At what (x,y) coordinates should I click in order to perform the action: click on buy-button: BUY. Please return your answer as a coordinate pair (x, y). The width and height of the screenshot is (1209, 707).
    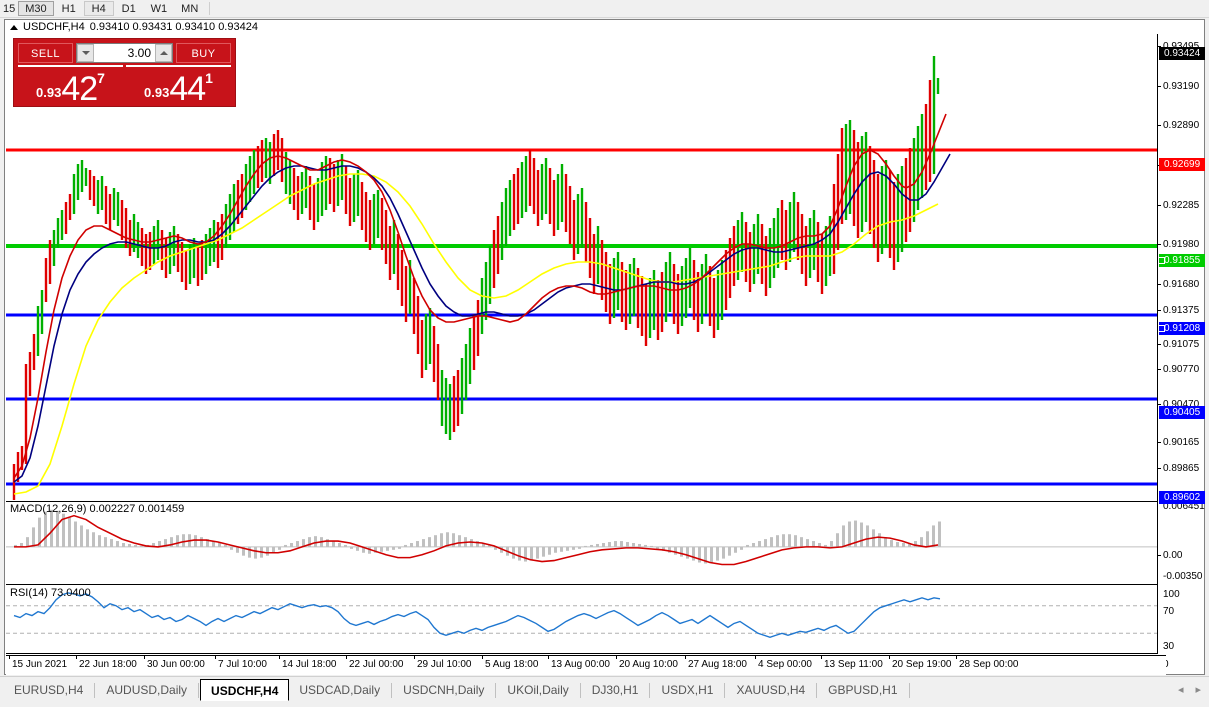
    Looking at the image, I should click on (203, 53).